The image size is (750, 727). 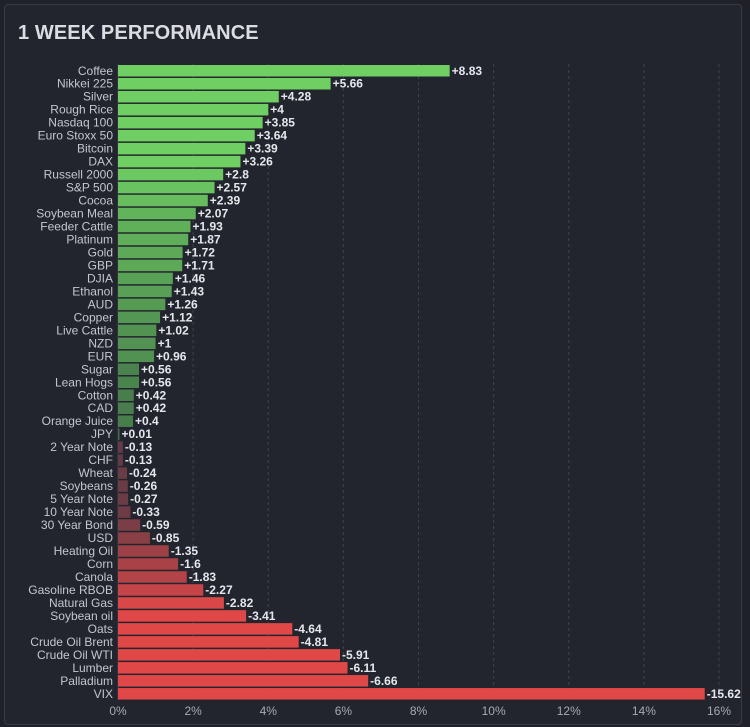 What do you see at coordinates (77, 525) in the screenshot?
I see `category-label: 30 Year Bond` at bounding box center [77, 525].